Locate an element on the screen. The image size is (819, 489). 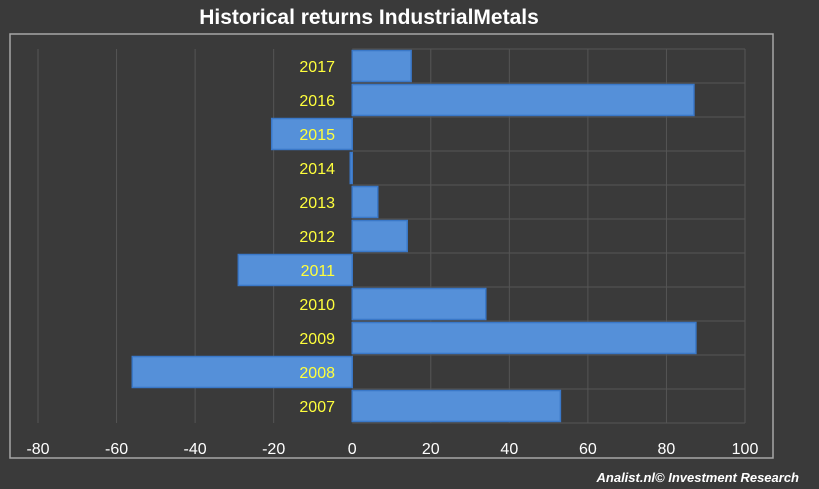
credit-text: Analist.nl© Investment Research is located at coordinates (698, 477).